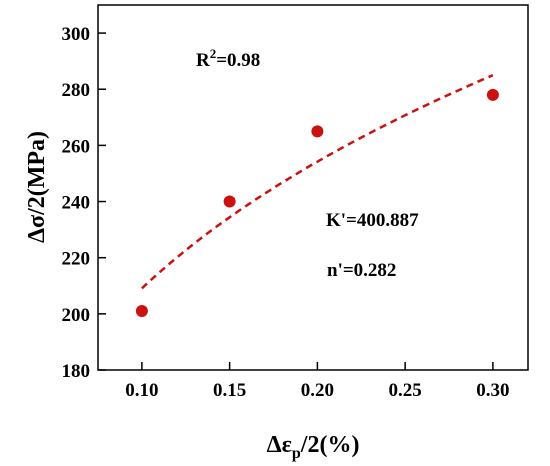 Image resolution: width=550 pixels, height=466 pixels. Describe the element at coordinates (213, 53) in the screenshot. I see `r2-sup: 2` at that location.